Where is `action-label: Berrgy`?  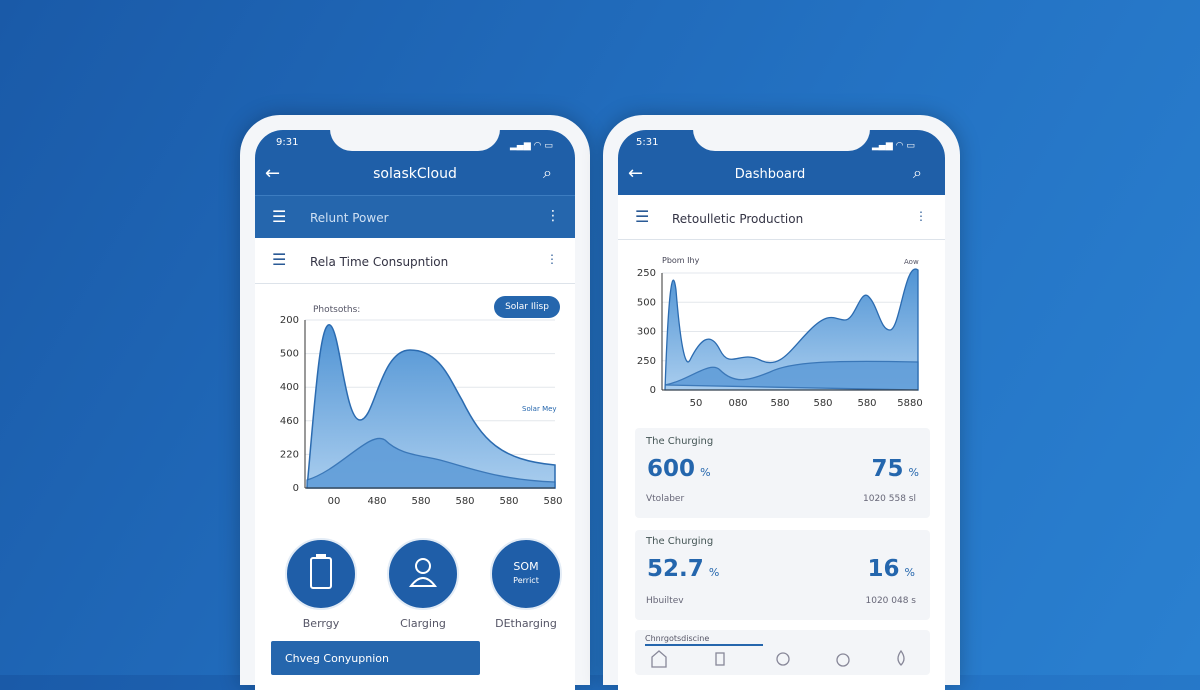
action-label: Berrgy is located at coordinates (321, 623).